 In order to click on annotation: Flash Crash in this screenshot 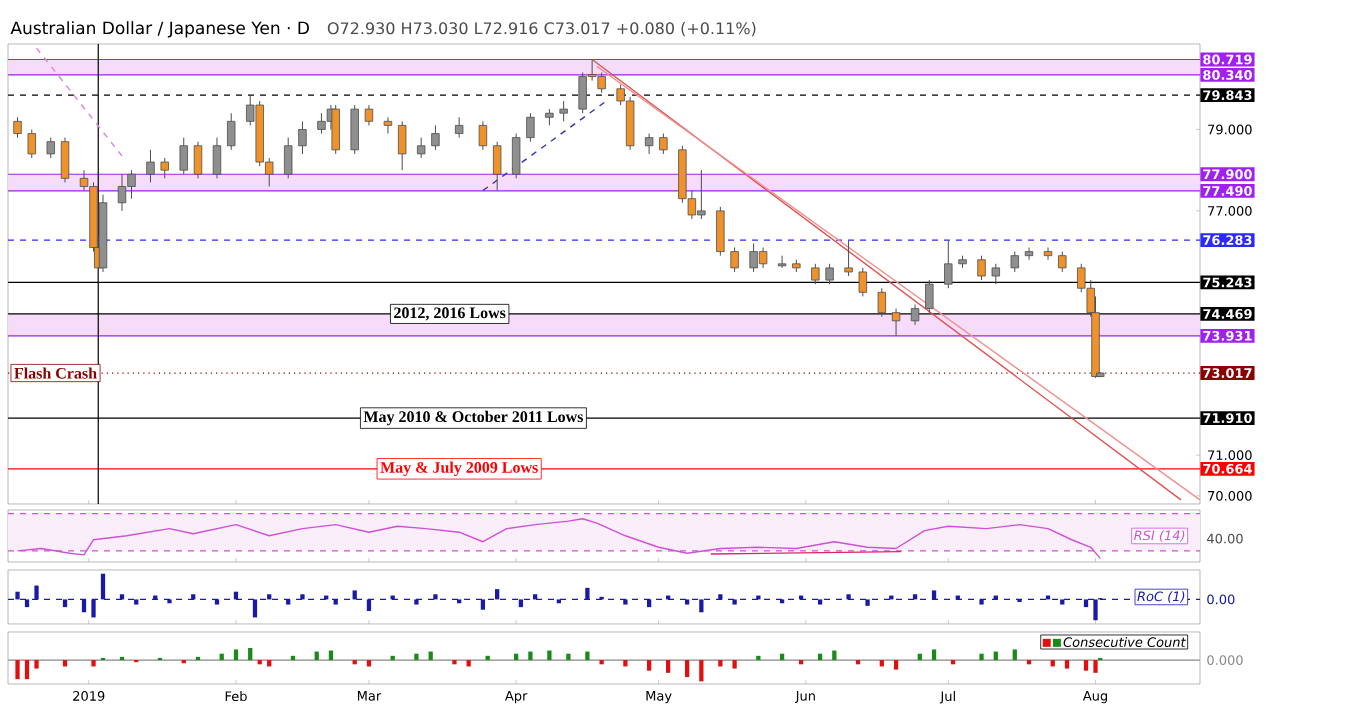, I will do `click(55, 373)`.